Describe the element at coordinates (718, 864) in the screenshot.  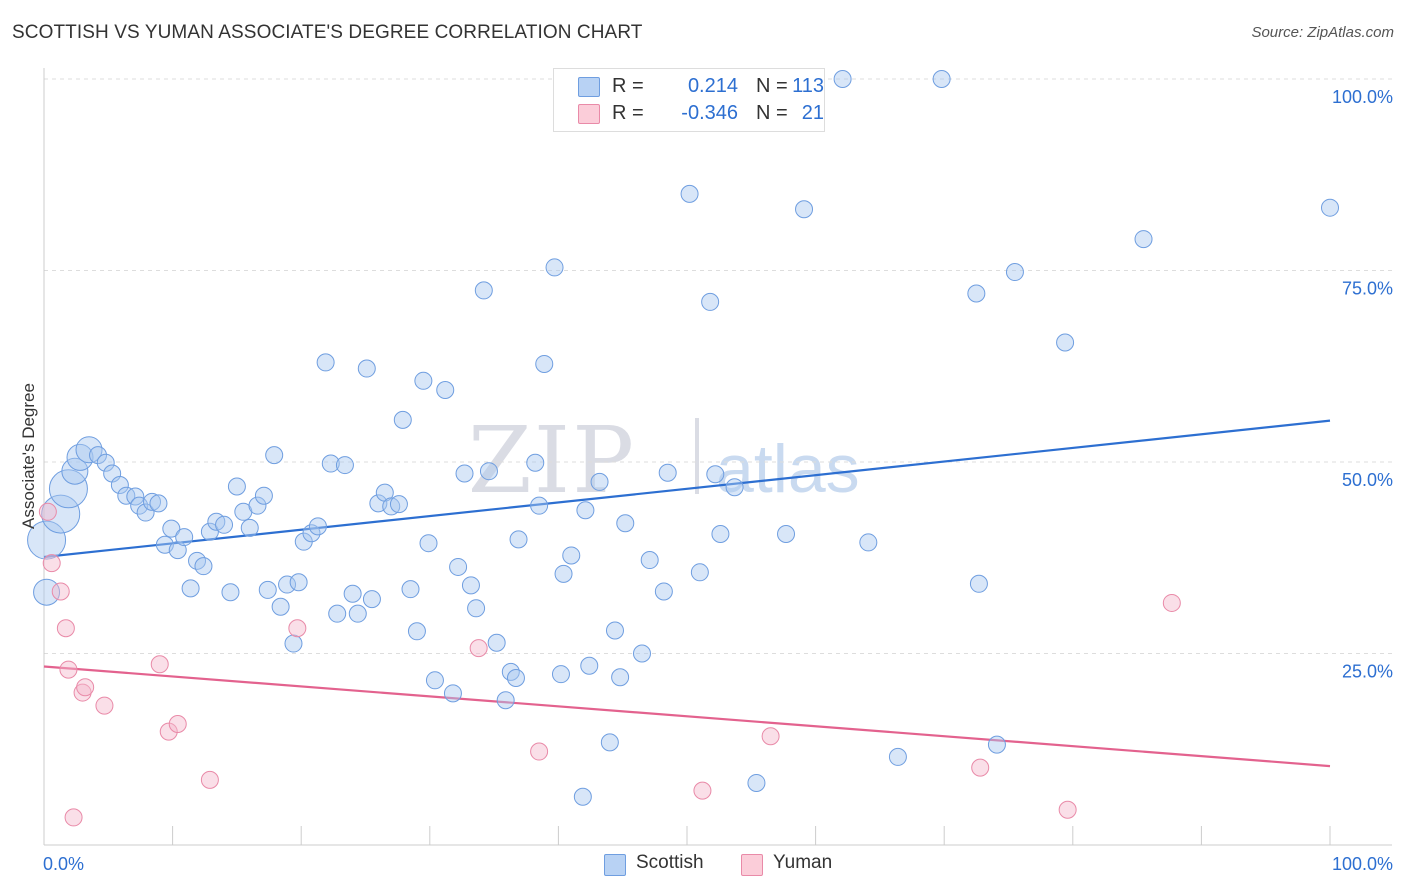
I see `x-tick-labels: 0.0% 100.0%` at that location.